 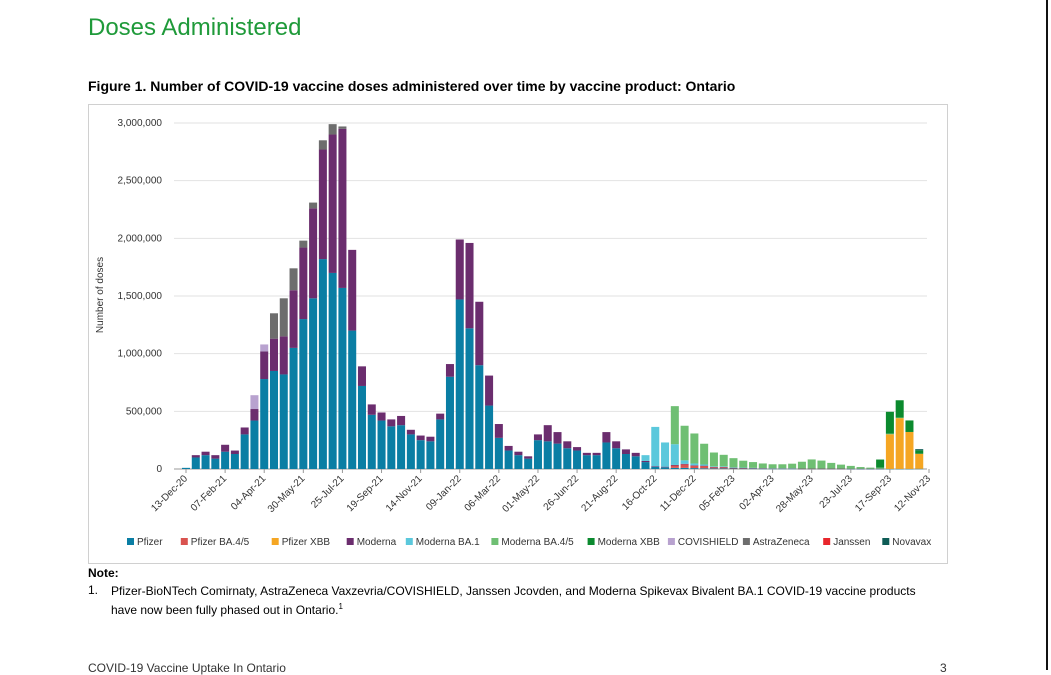 I want to click on legend-label: Pfizer BA.4/5, so click(x=220, y=542).